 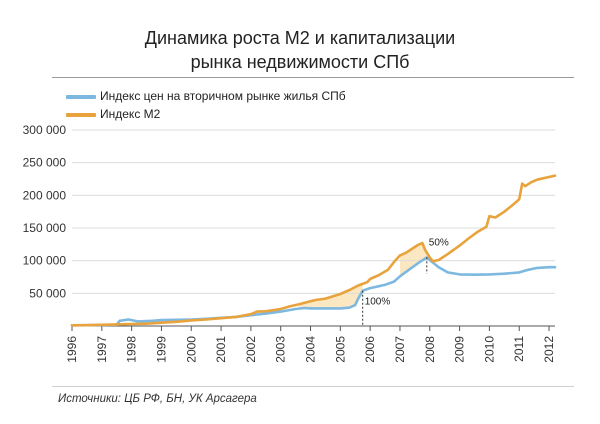 What do you see at coordinates (45, 261) in the screenshot?
I see `y-tick-label: 100 000` at bounding box center [45, 261].